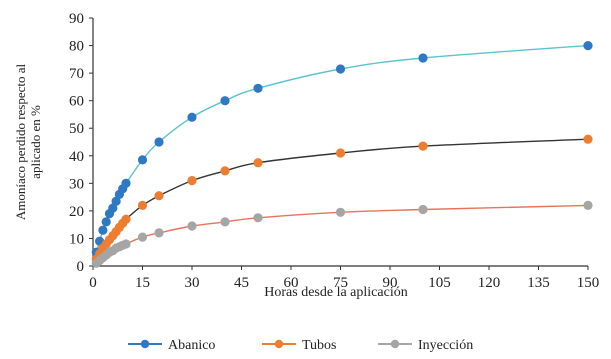  What do you see at coordinates (142, 283) in the screenshot?
I see `x-tick-label: 15` at bounding box center [142, 283].